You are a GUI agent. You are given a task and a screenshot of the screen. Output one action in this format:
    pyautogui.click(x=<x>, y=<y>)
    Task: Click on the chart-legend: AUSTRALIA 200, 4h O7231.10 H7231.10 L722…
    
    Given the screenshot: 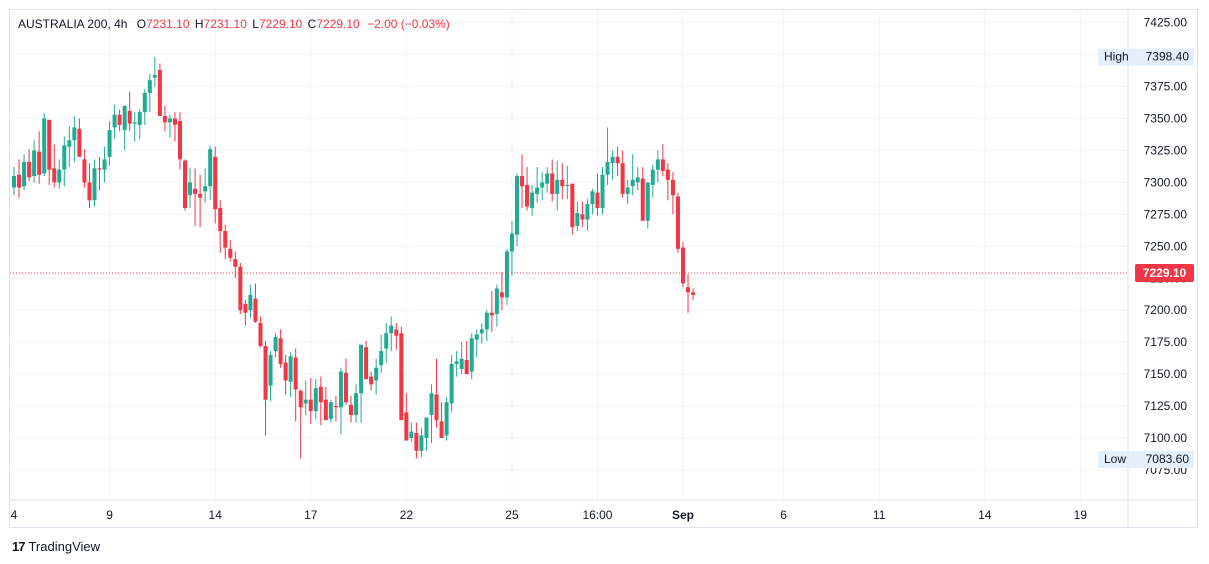 What is the action you would take?
    pyautogui.click(x=234, y=24)
    